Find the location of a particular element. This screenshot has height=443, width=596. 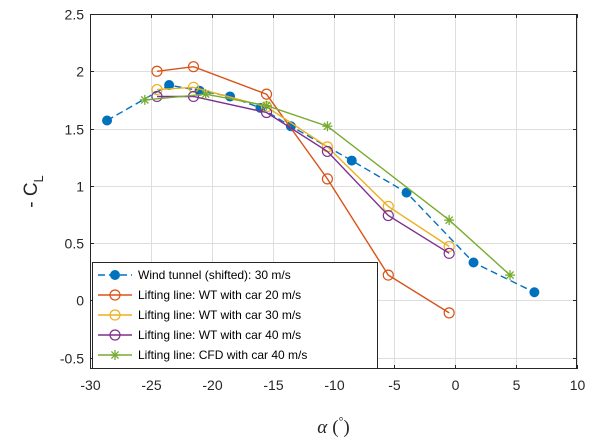

x-tick-label: -15 is located at coordinates (273, 385).